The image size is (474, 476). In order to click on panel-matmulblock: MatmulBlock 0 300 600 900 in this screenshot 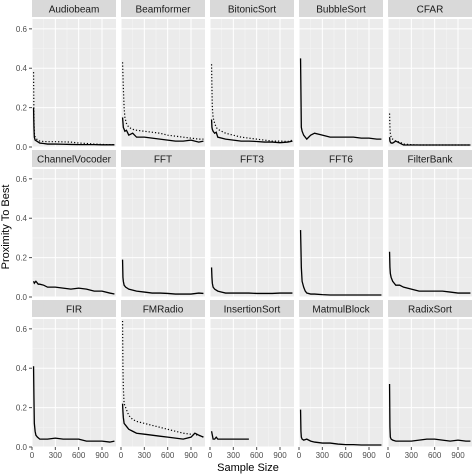, I will do `click(340, 380)`.